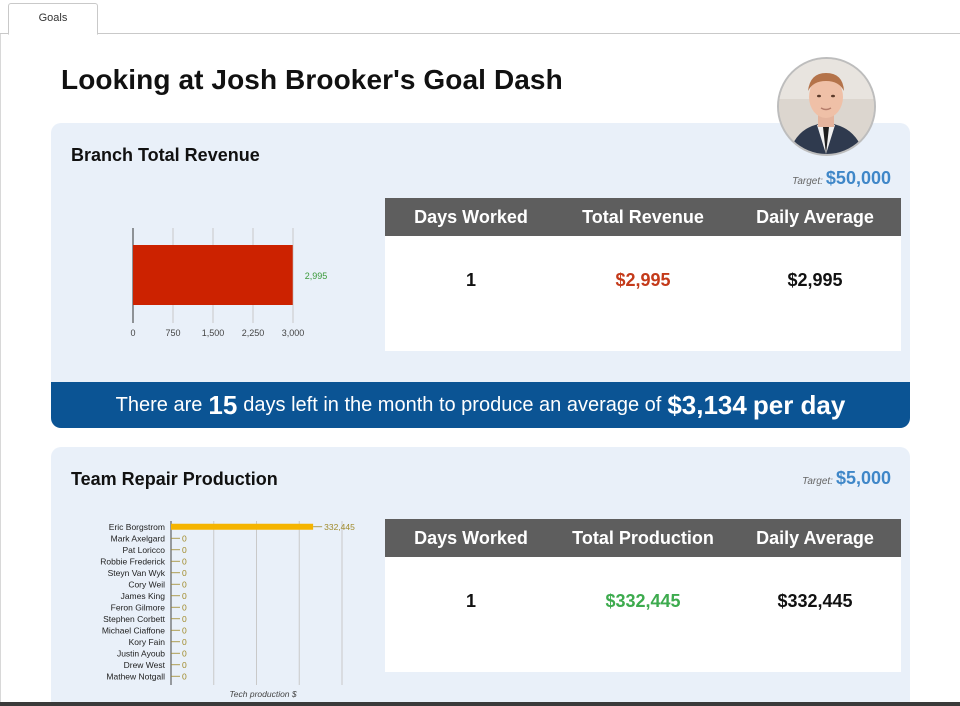  I want to click on revenue-target: Target: $50,000, so click(841, 178).